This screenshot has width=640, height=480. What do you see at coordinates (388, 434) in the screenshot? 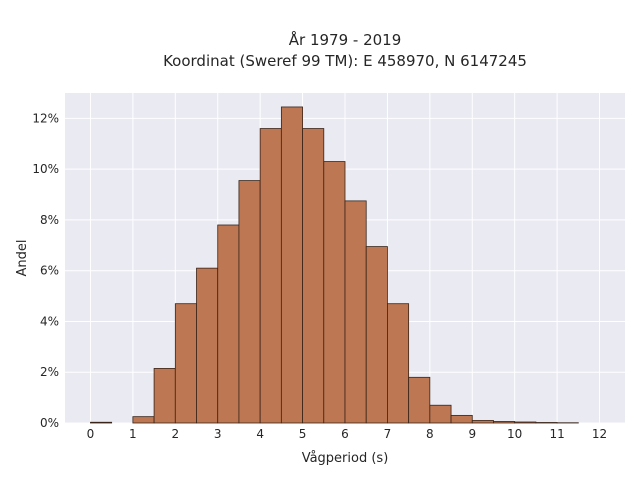
I see `x-tick-label: 7` at bounding box center [388, 434].